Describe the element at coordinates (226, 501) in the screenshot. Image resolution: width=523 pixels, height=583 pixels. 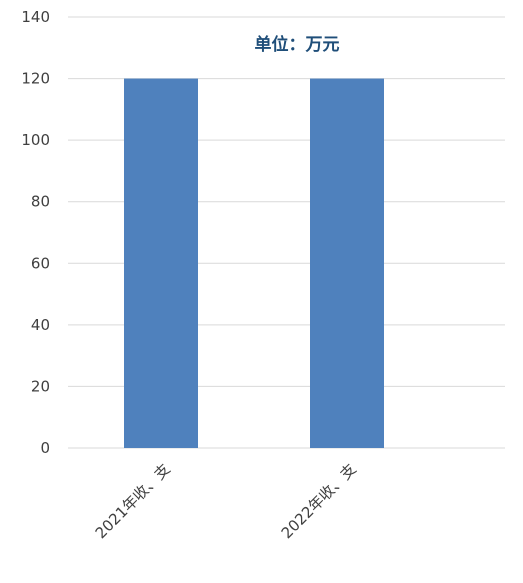
I see `x-axis-categories: 2021年收、支 2022年收、支` at that location.